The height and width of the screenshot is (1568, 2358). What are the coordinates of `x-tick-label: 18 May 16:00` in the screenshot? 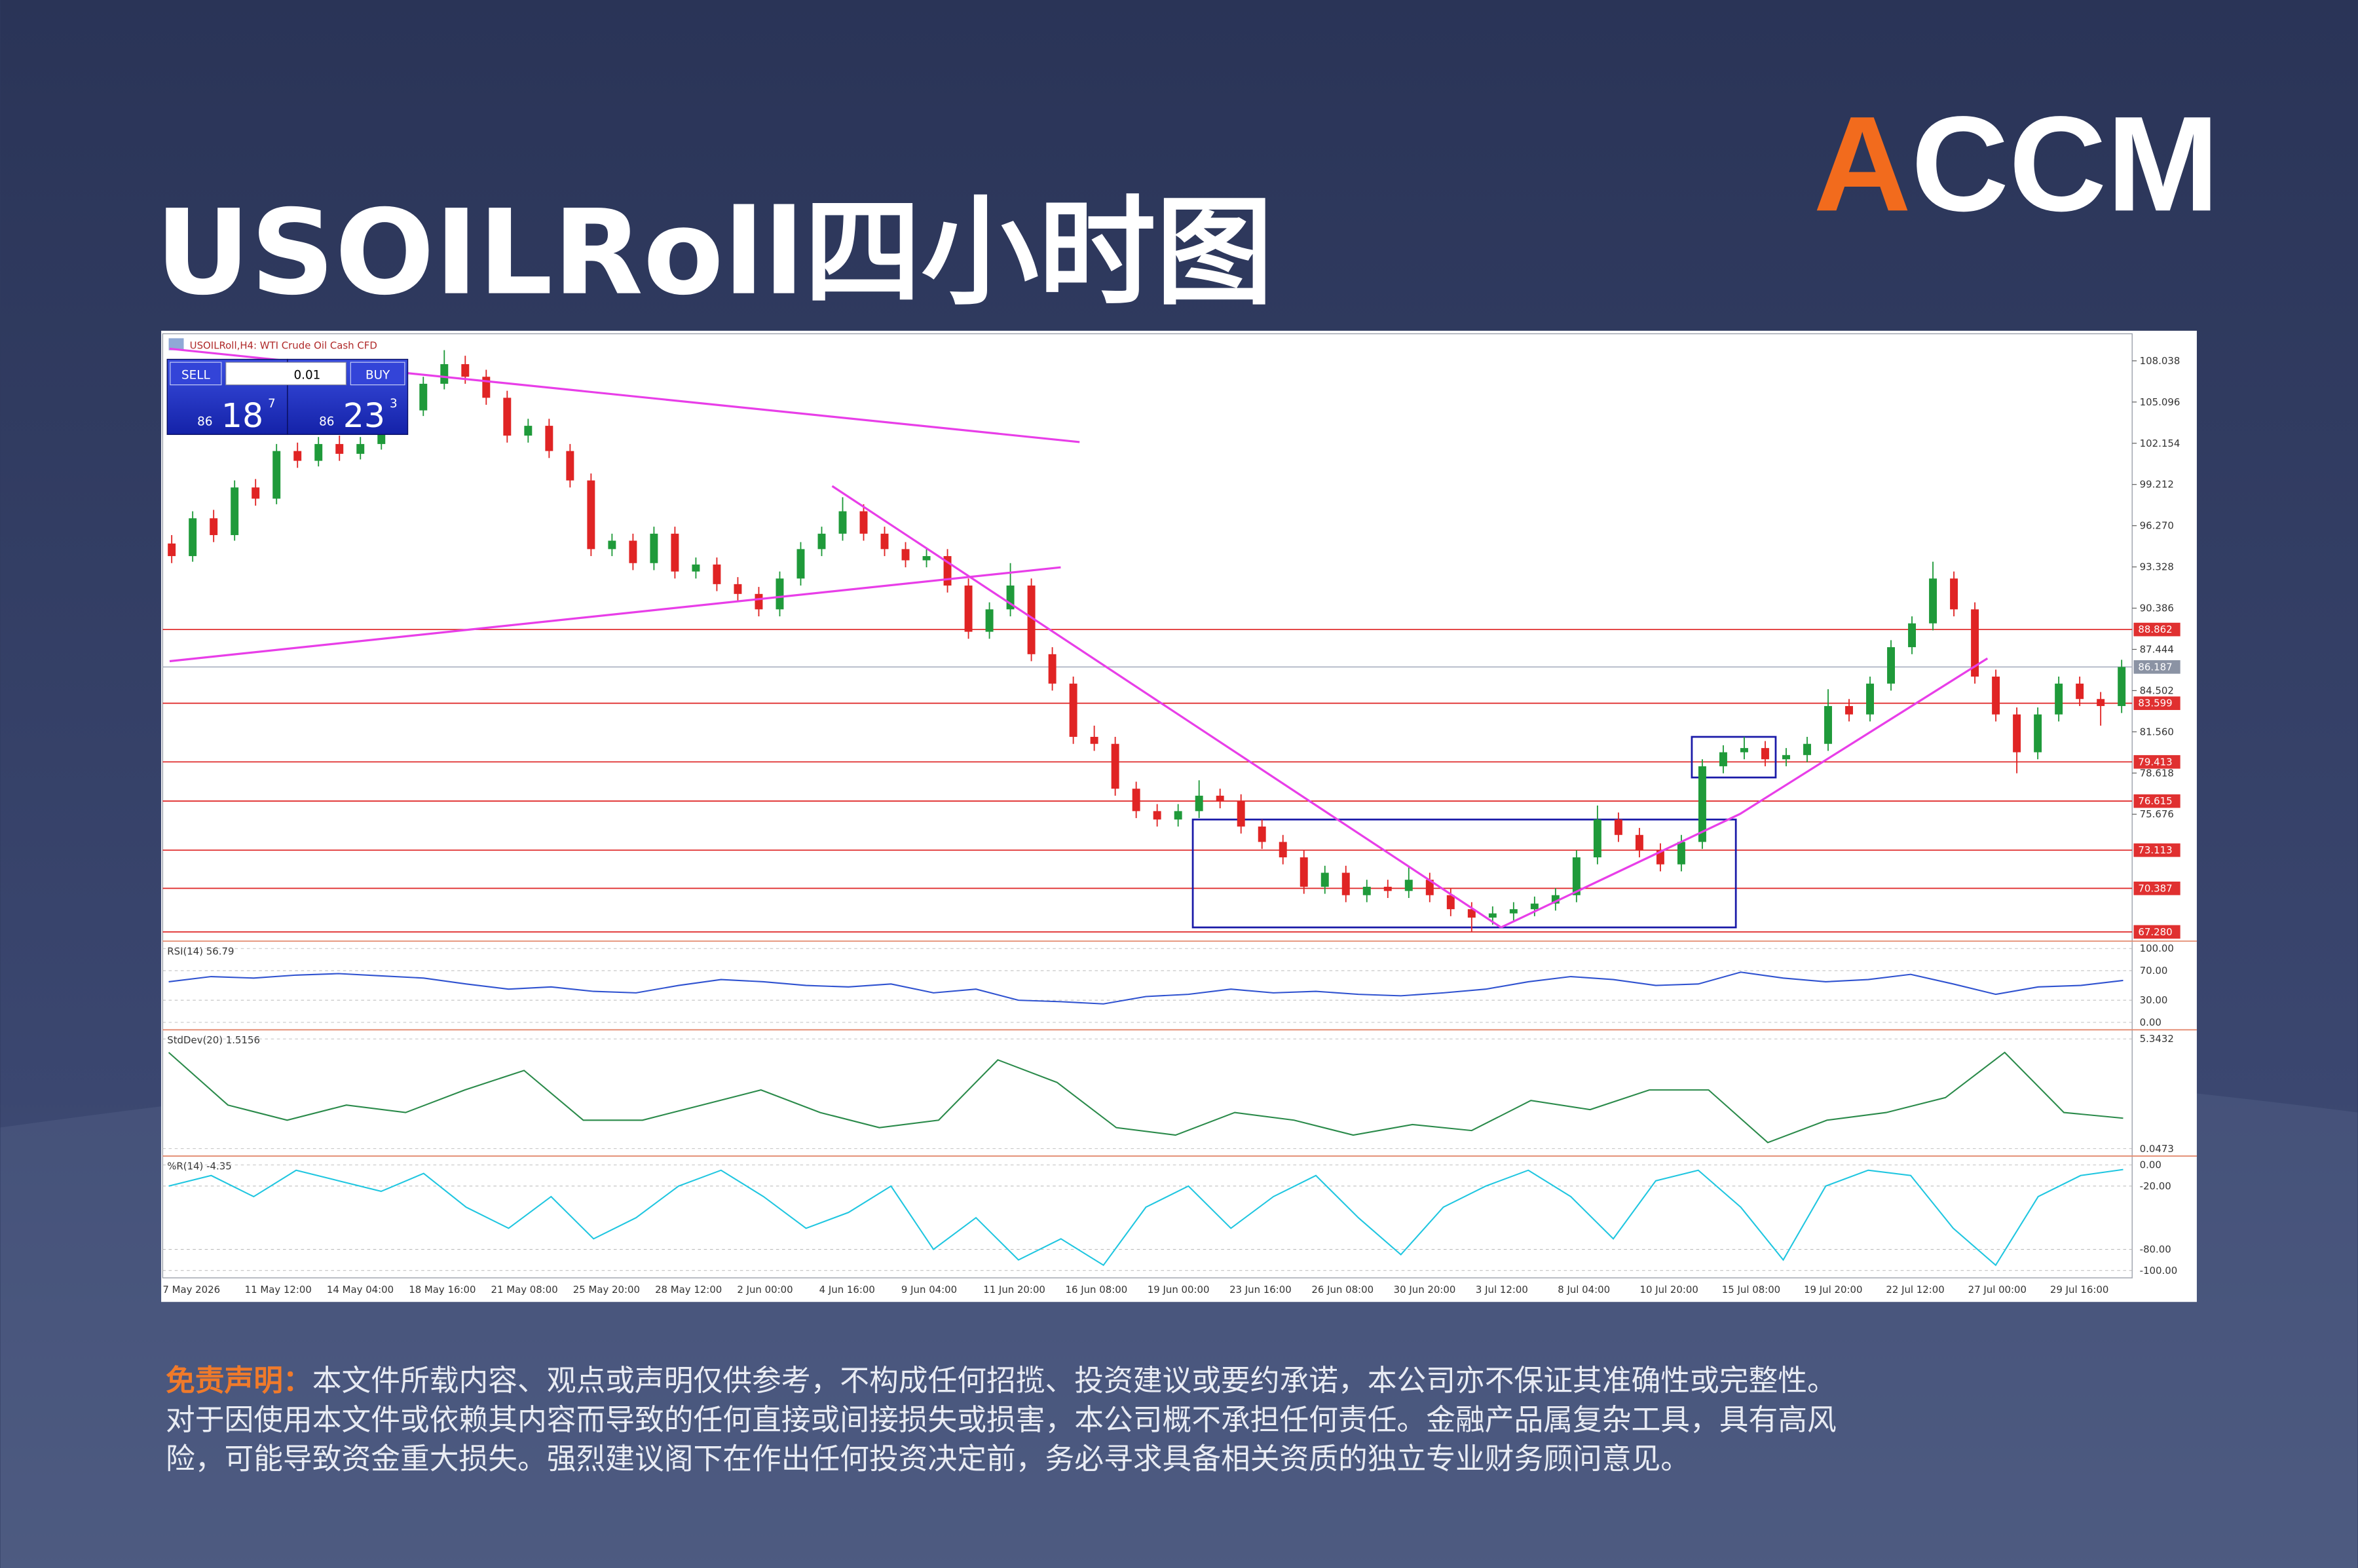 It's located at (443, 1290).